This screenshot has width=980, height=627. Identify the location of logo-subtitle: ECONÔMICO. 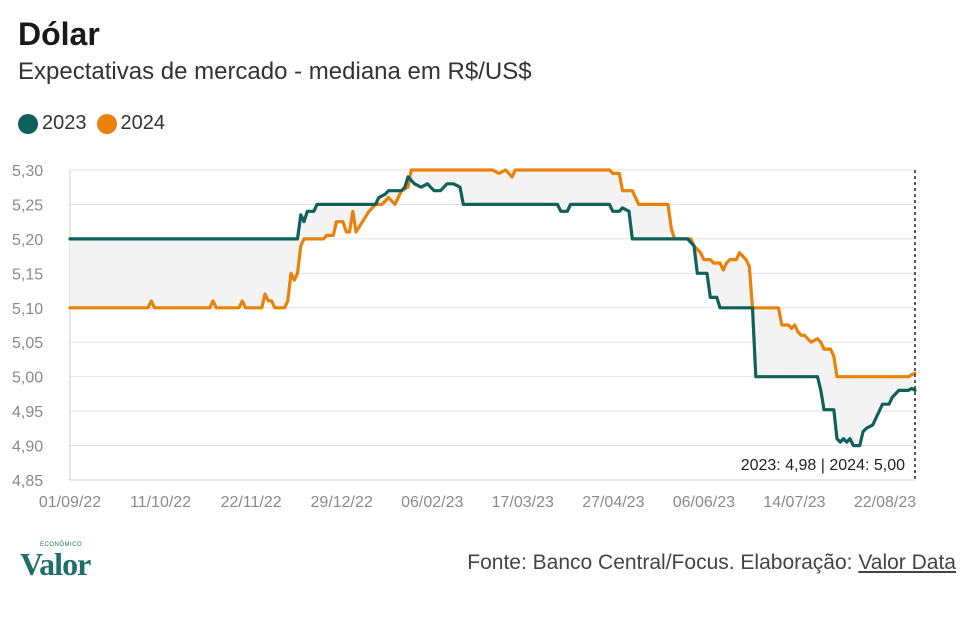
(61, 545).